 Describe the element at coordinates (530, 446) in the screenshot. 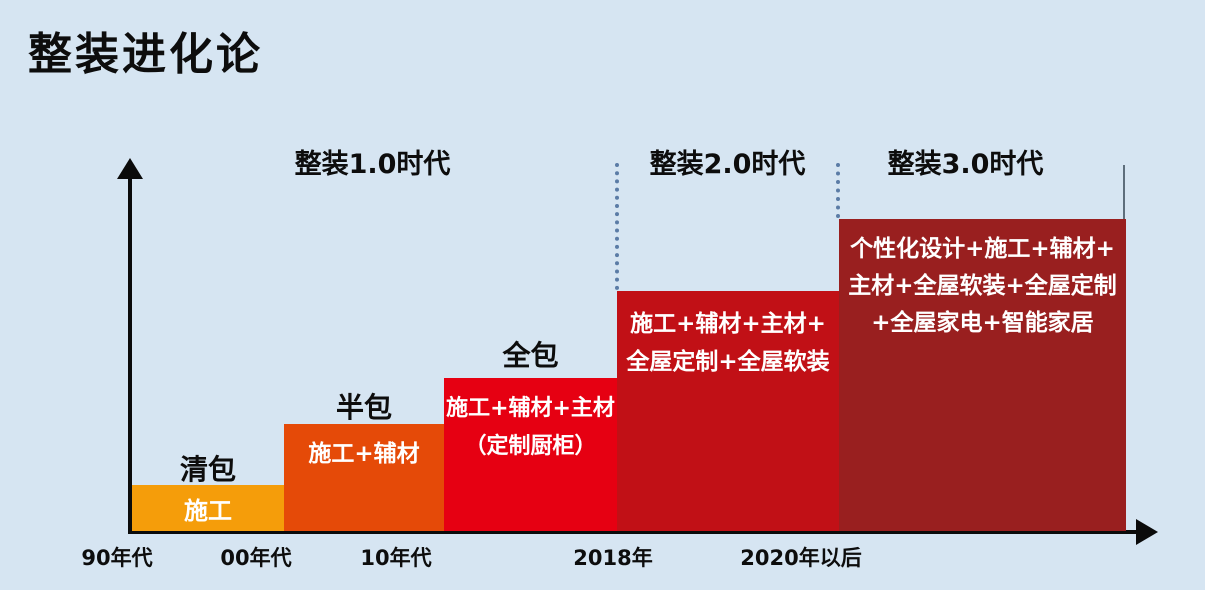

I see `bar-stage-3-text-line2: （定制厨柜）` at that location.